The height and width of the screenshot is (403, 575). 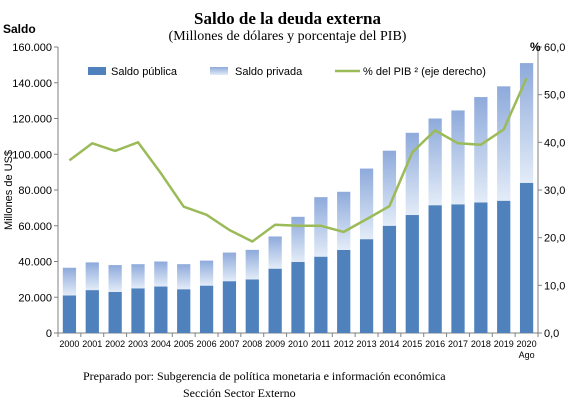 I want to click on left-axis-title: Saldo, so click(x=19, y=29).